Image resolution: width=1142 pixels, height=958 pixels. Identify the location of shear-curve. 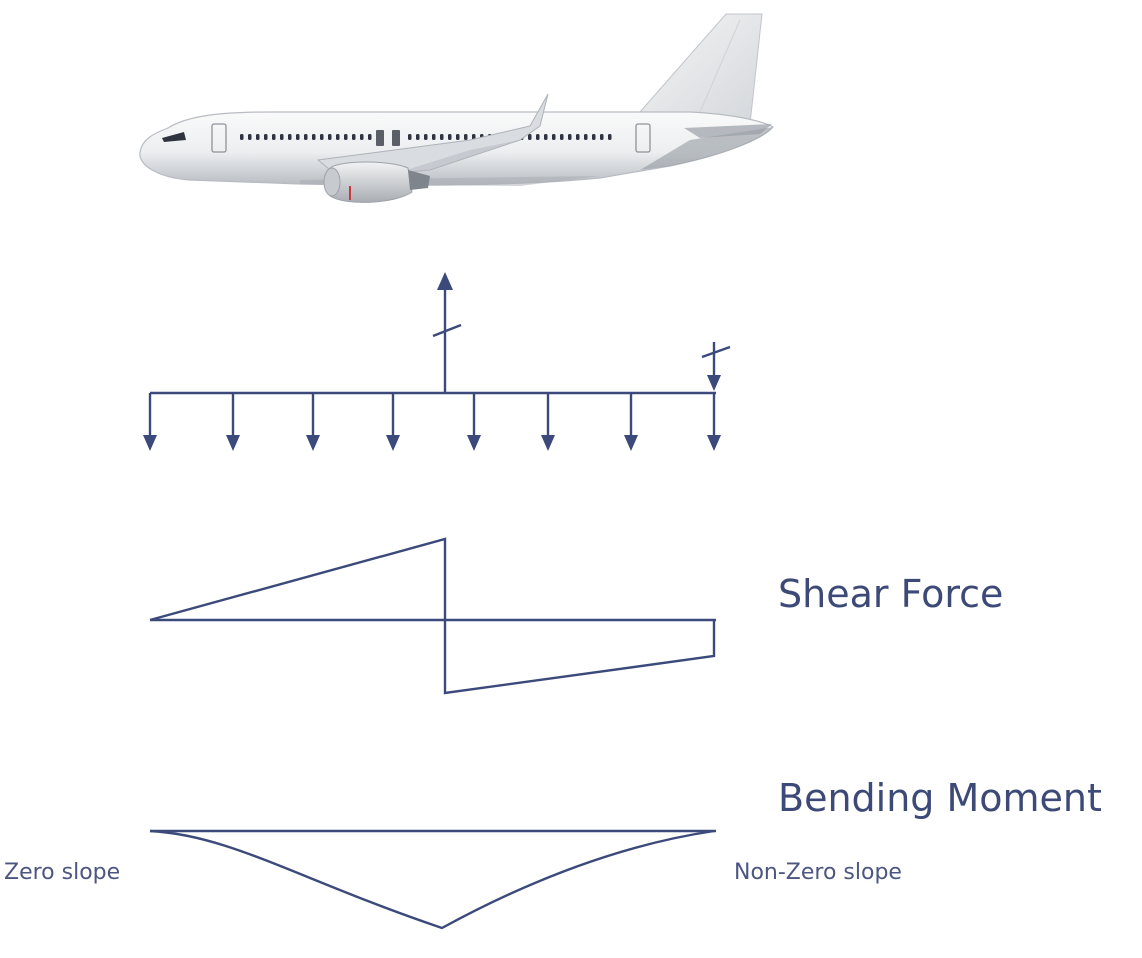
(432, 616).